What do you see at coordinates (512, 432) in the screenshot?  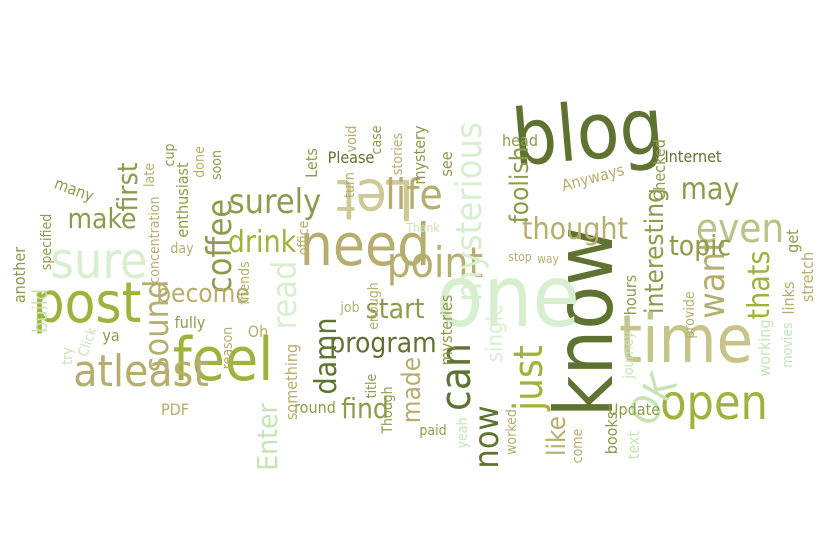 I see `word-worked: worked` at bounding box center [512, 432].